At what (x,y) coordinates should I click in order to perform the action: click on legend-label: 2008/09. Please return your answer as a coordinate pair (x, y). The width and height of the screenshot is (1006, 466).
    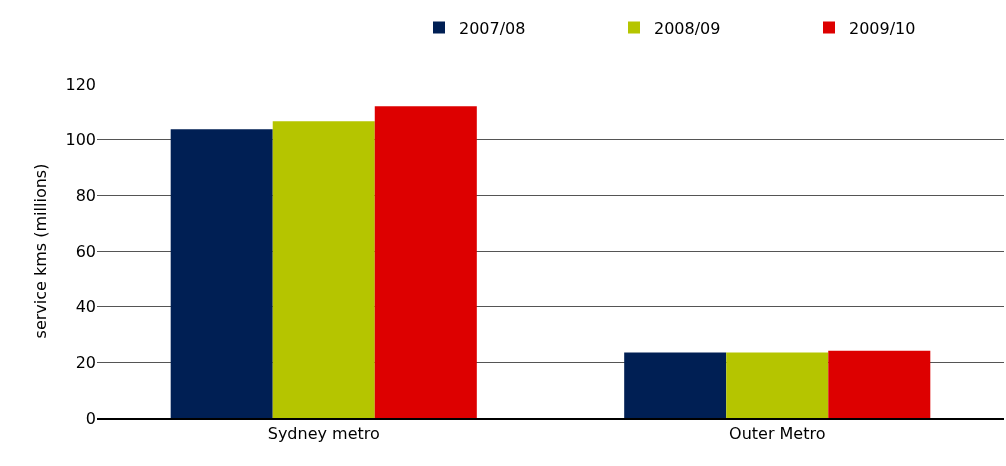
    Looking at the image, I should click on (687, 28).